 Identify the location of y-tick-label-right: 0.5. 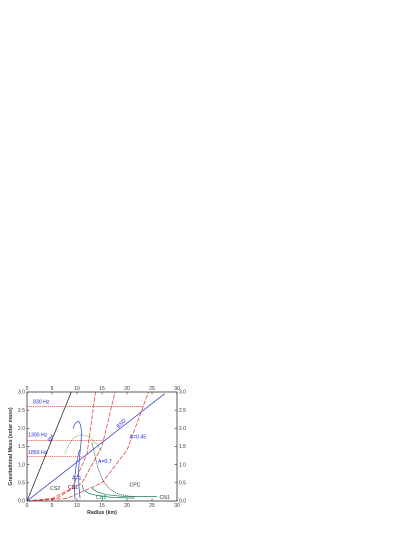
(182, 484).